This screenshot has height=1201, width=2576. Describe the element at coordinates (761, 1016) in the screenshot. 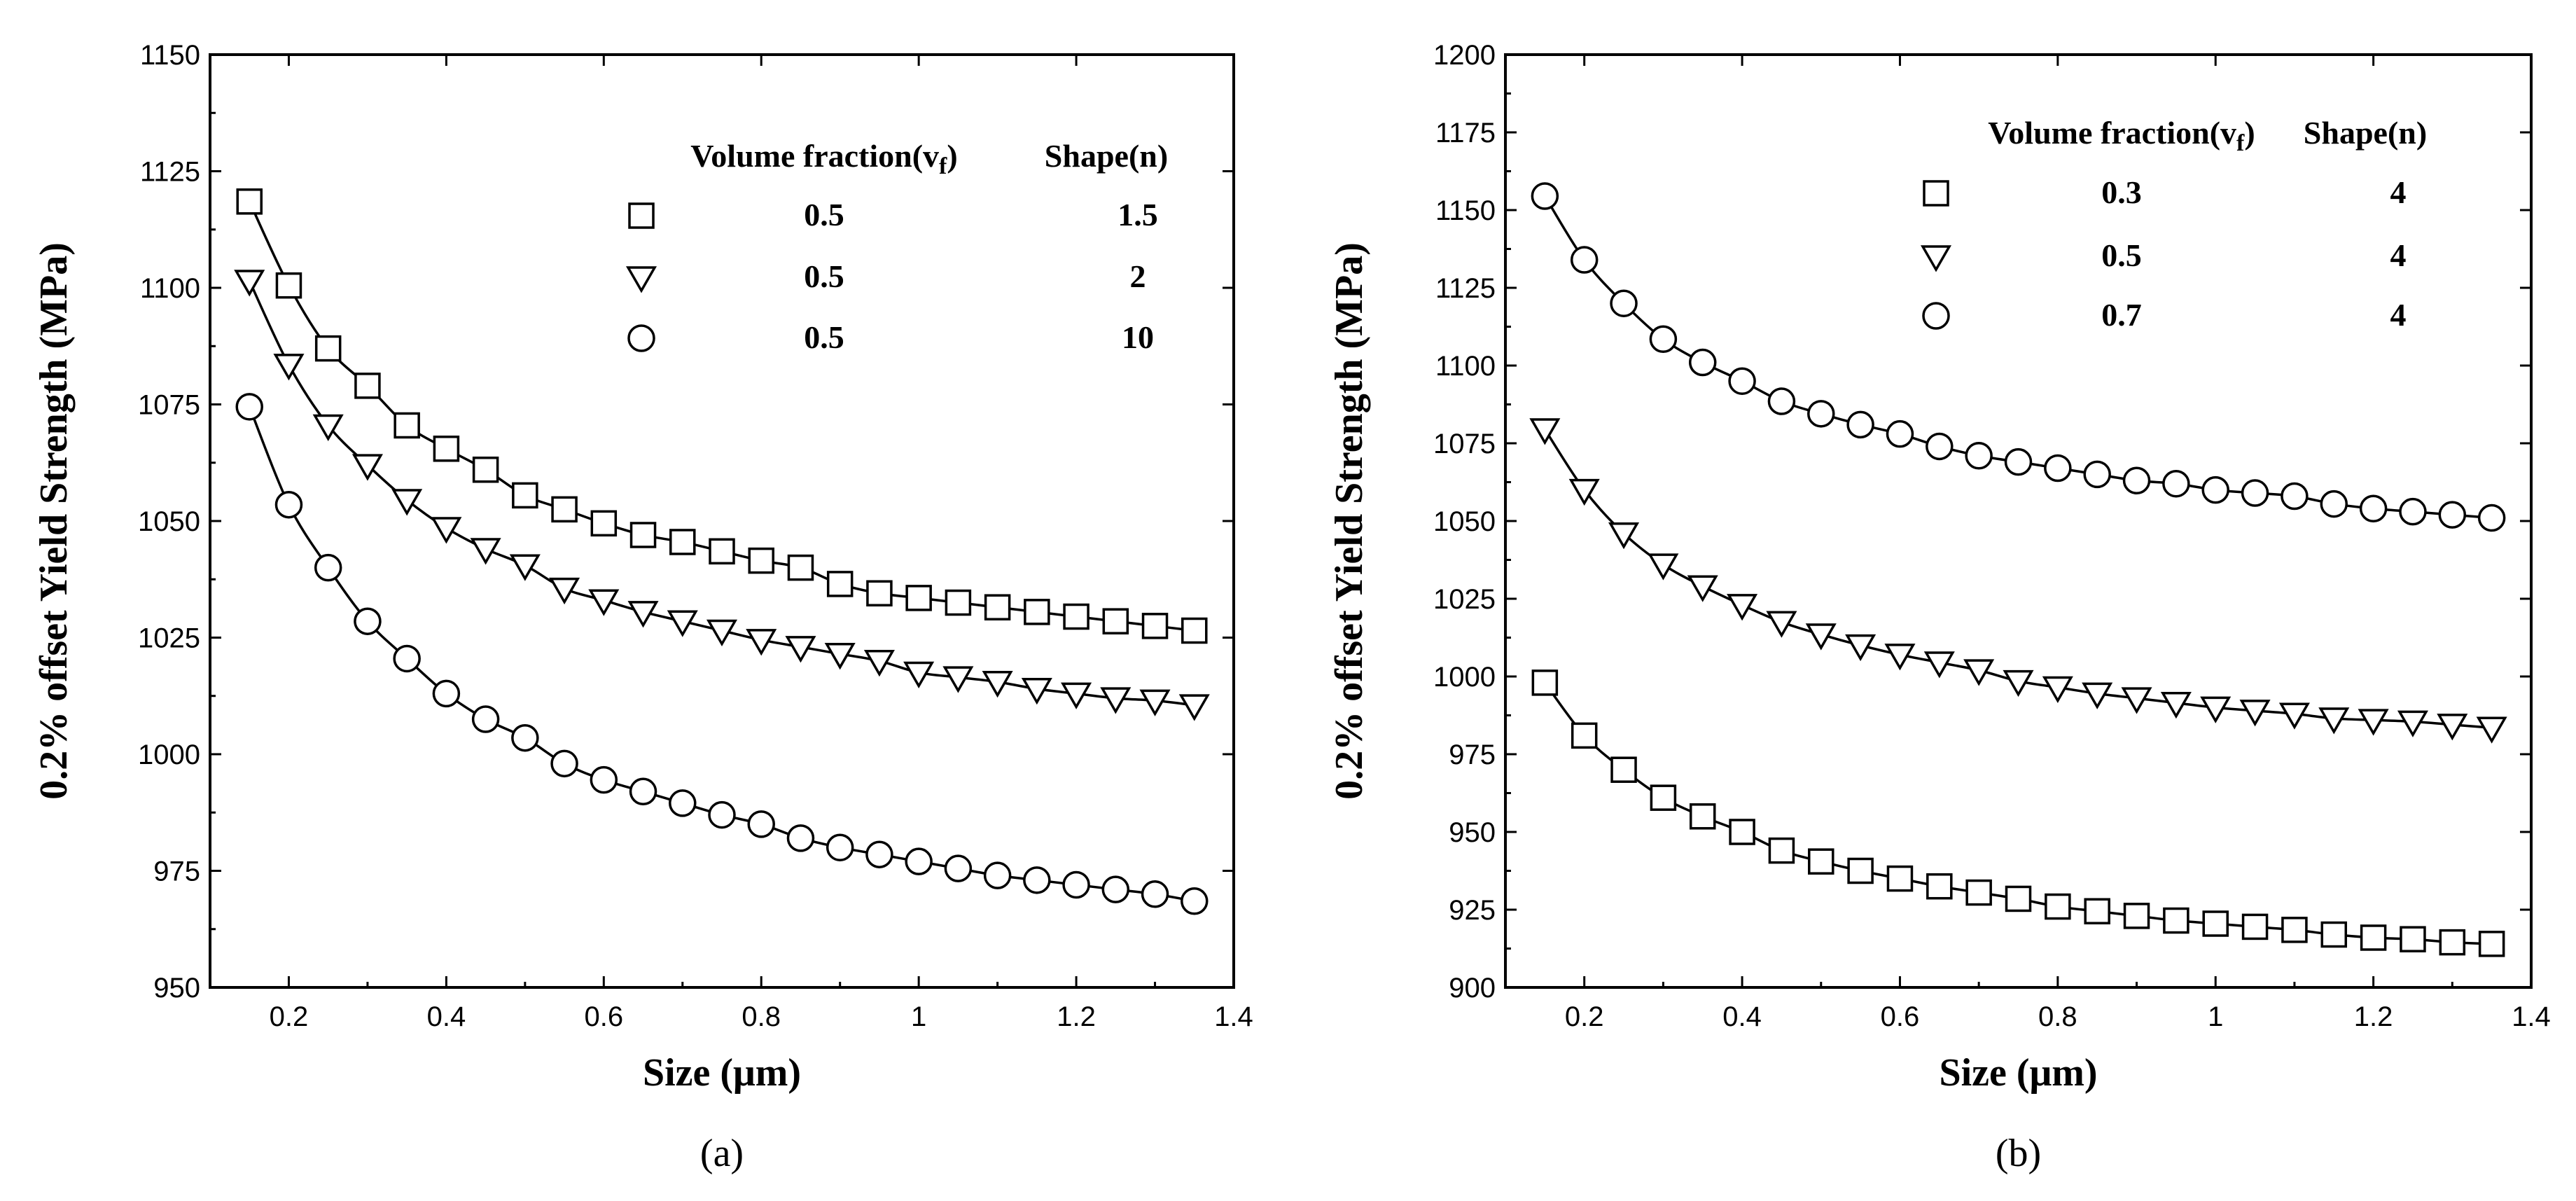

I see `x-tick-label: 0.8` at that location.